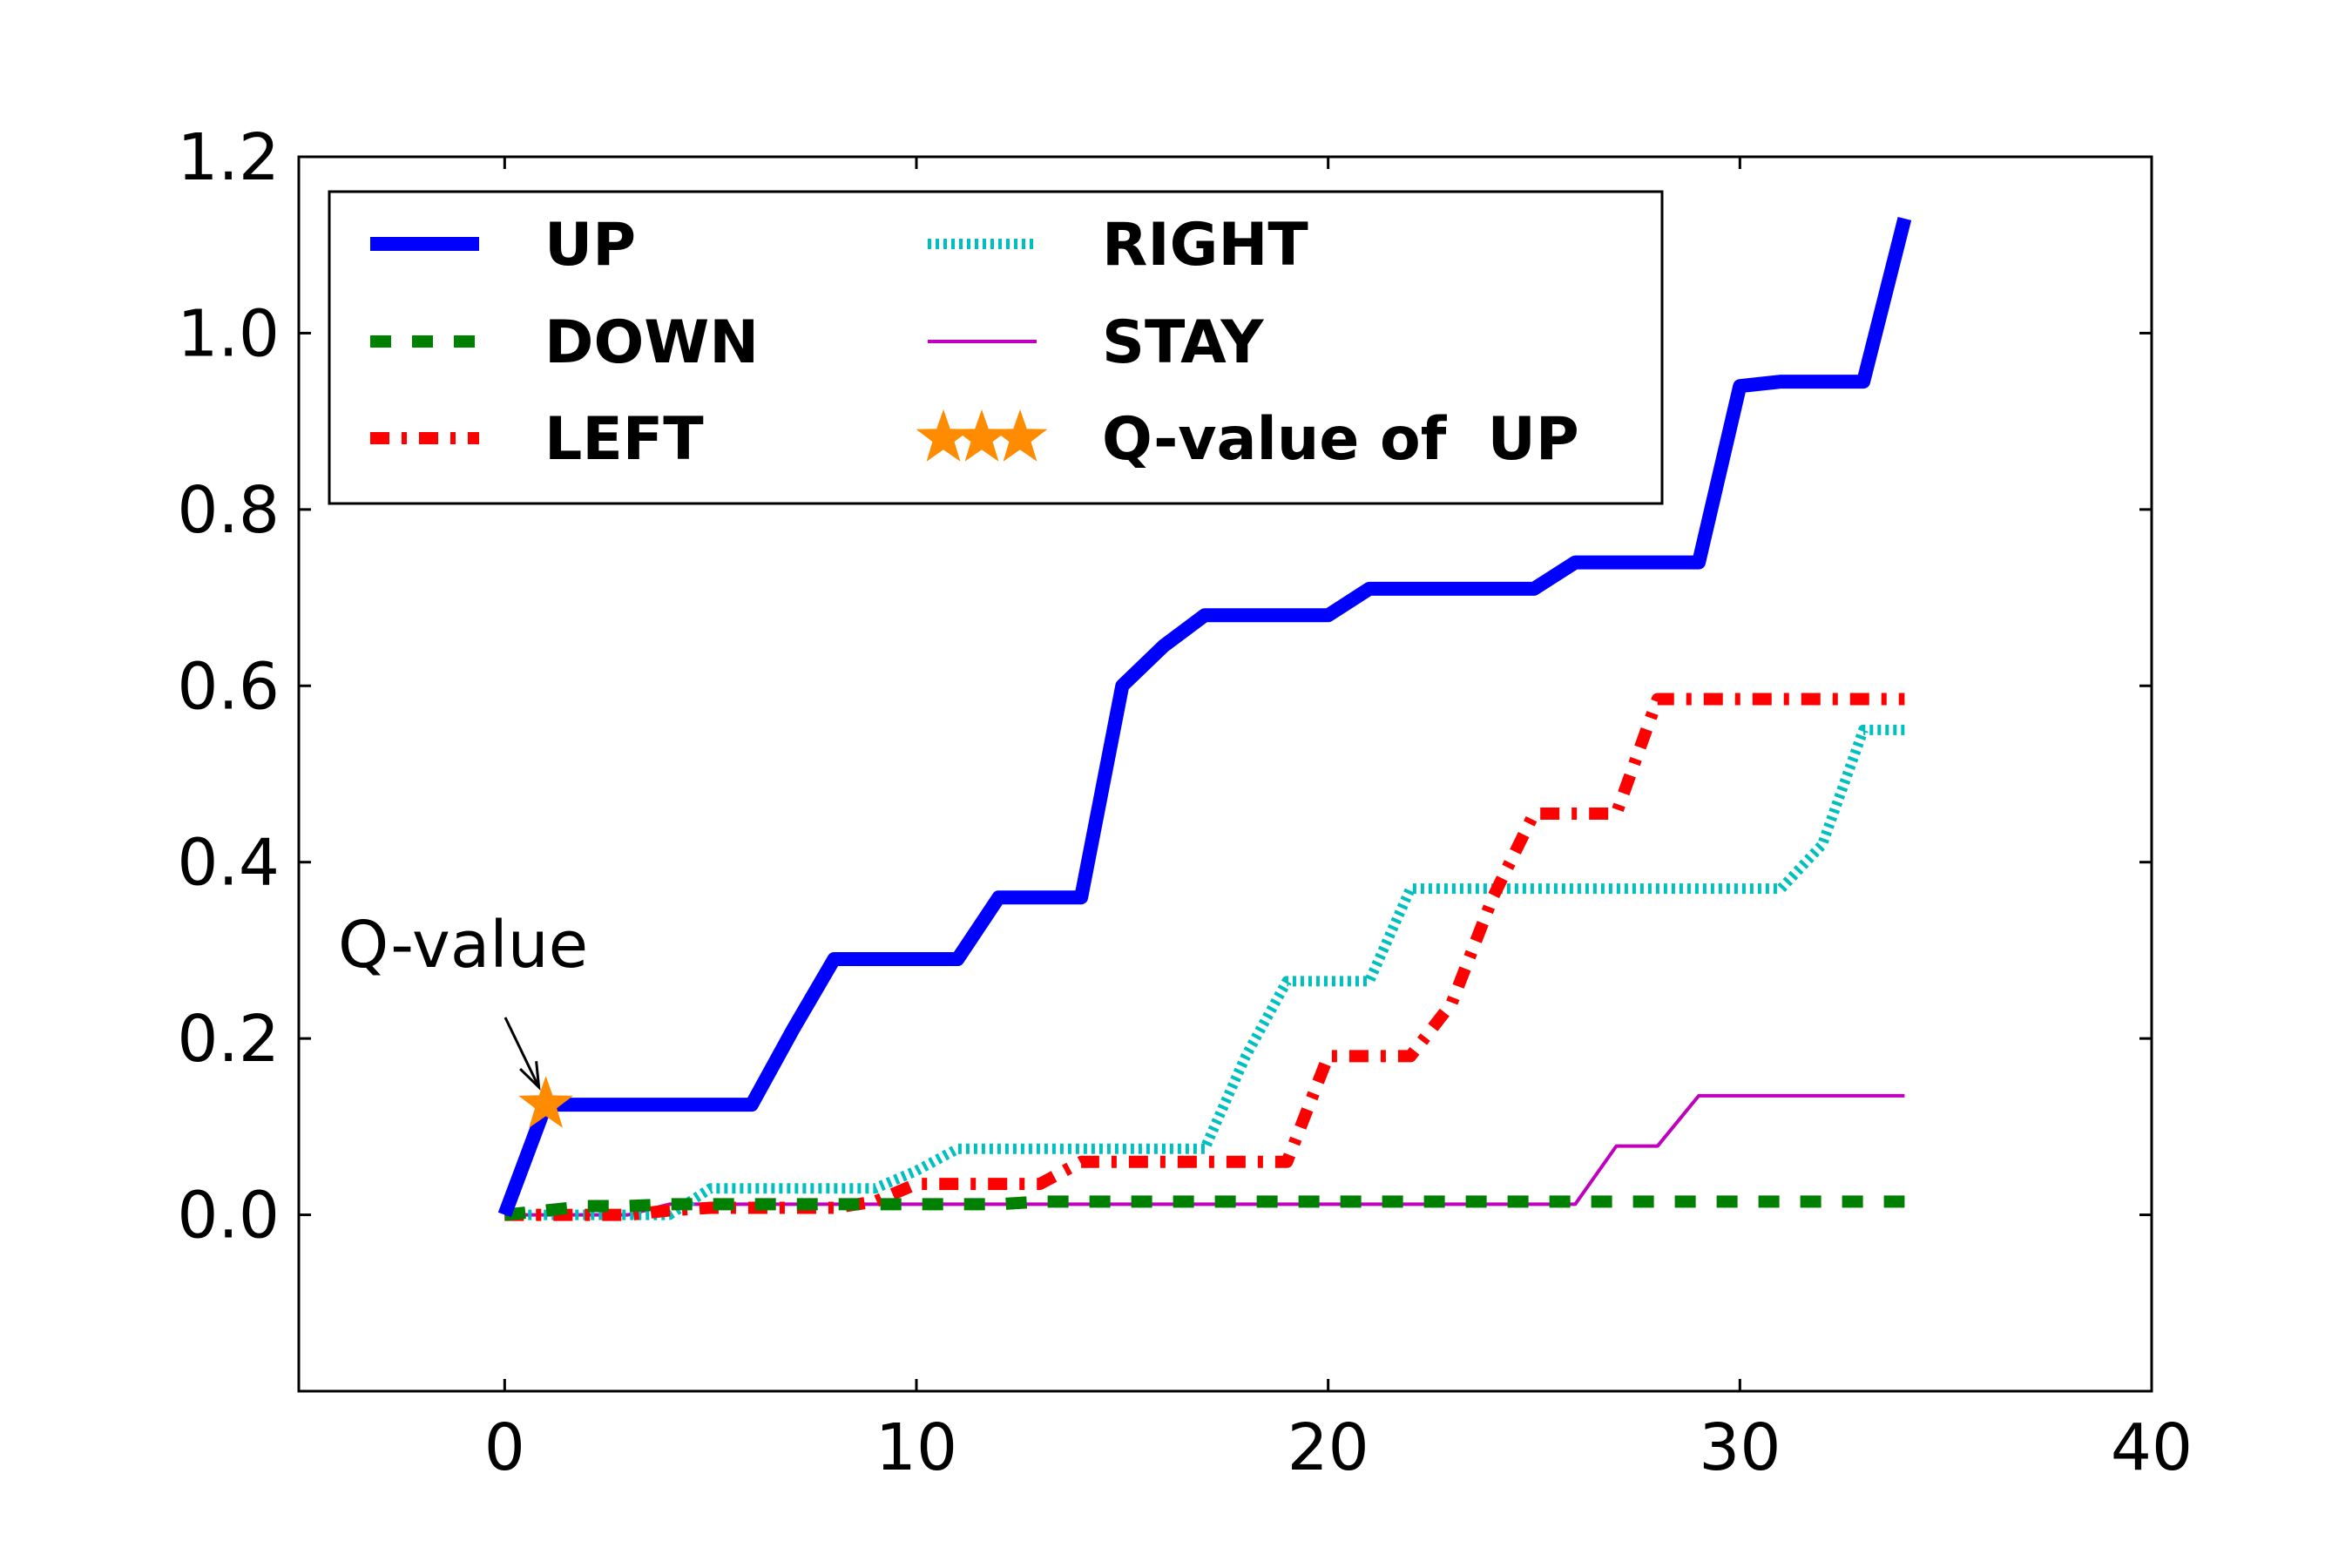  I want to click on annotation-arrow-line, so click(522, 1053).